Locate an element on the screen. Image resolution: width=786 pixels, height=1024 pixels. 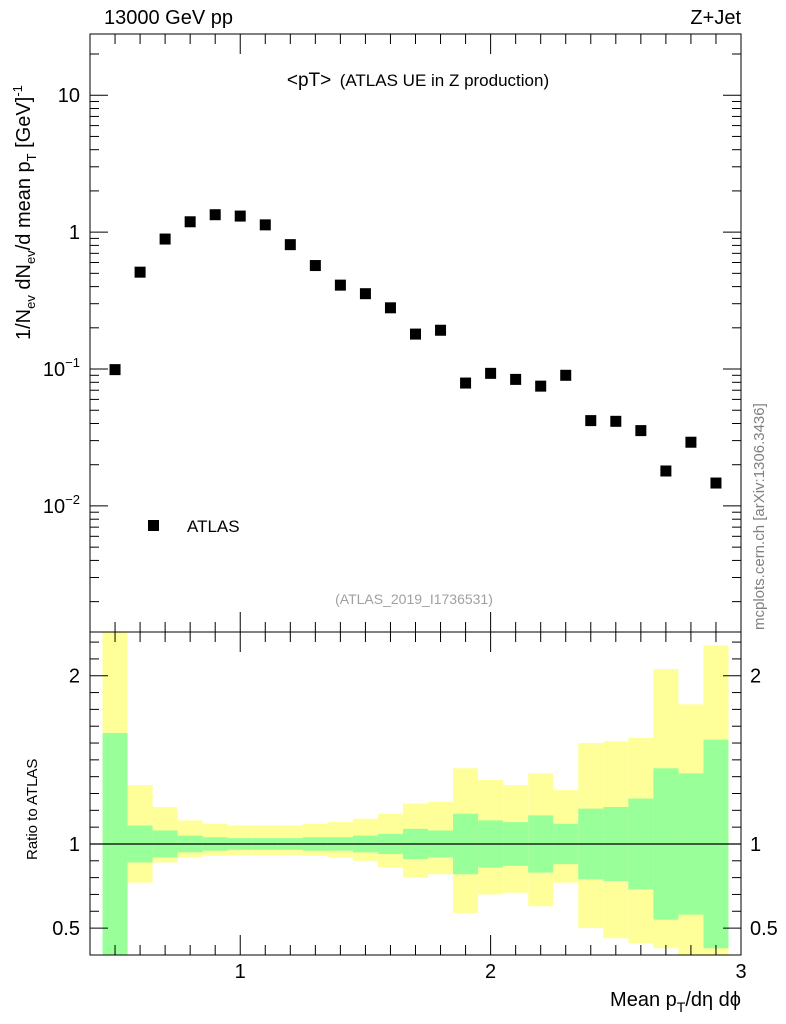
x-tick-label: 2 is located at coordinates (490, 972).